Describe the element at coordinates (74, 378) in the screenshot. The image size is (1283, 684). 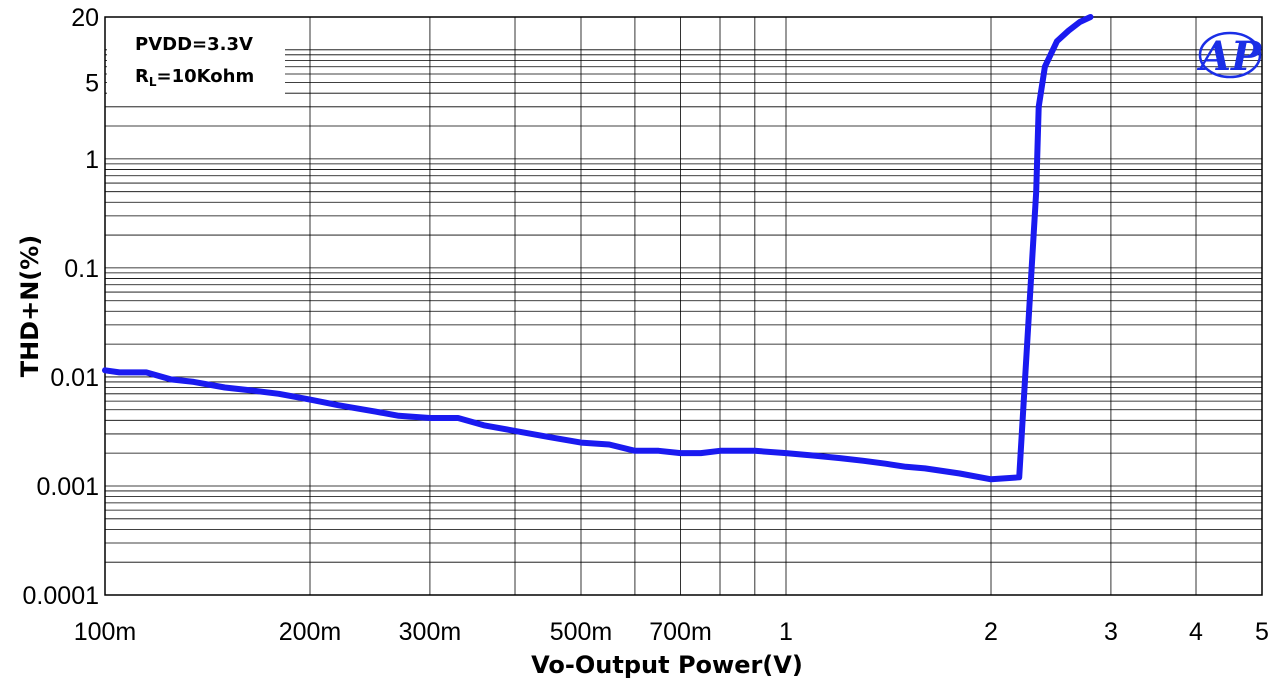
I see `y-tick-label: 0.01` at that location.